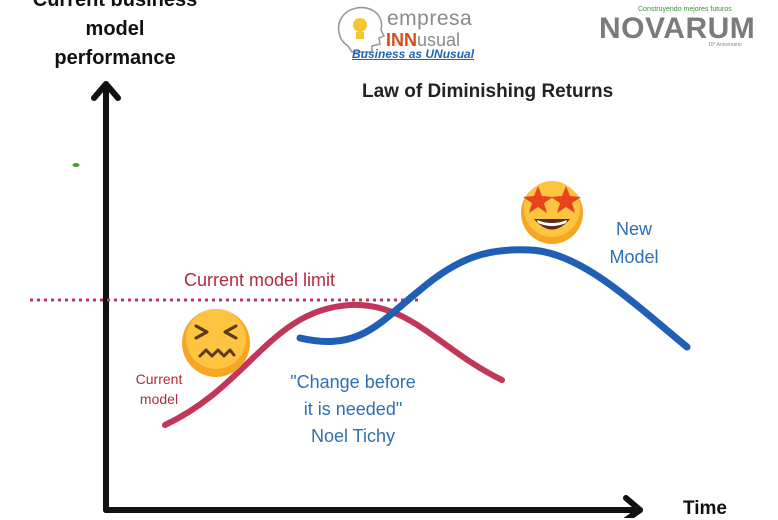  Describe the element at coordinates (333, 364) in the screenshot. I see `current-model-curve` at that location.